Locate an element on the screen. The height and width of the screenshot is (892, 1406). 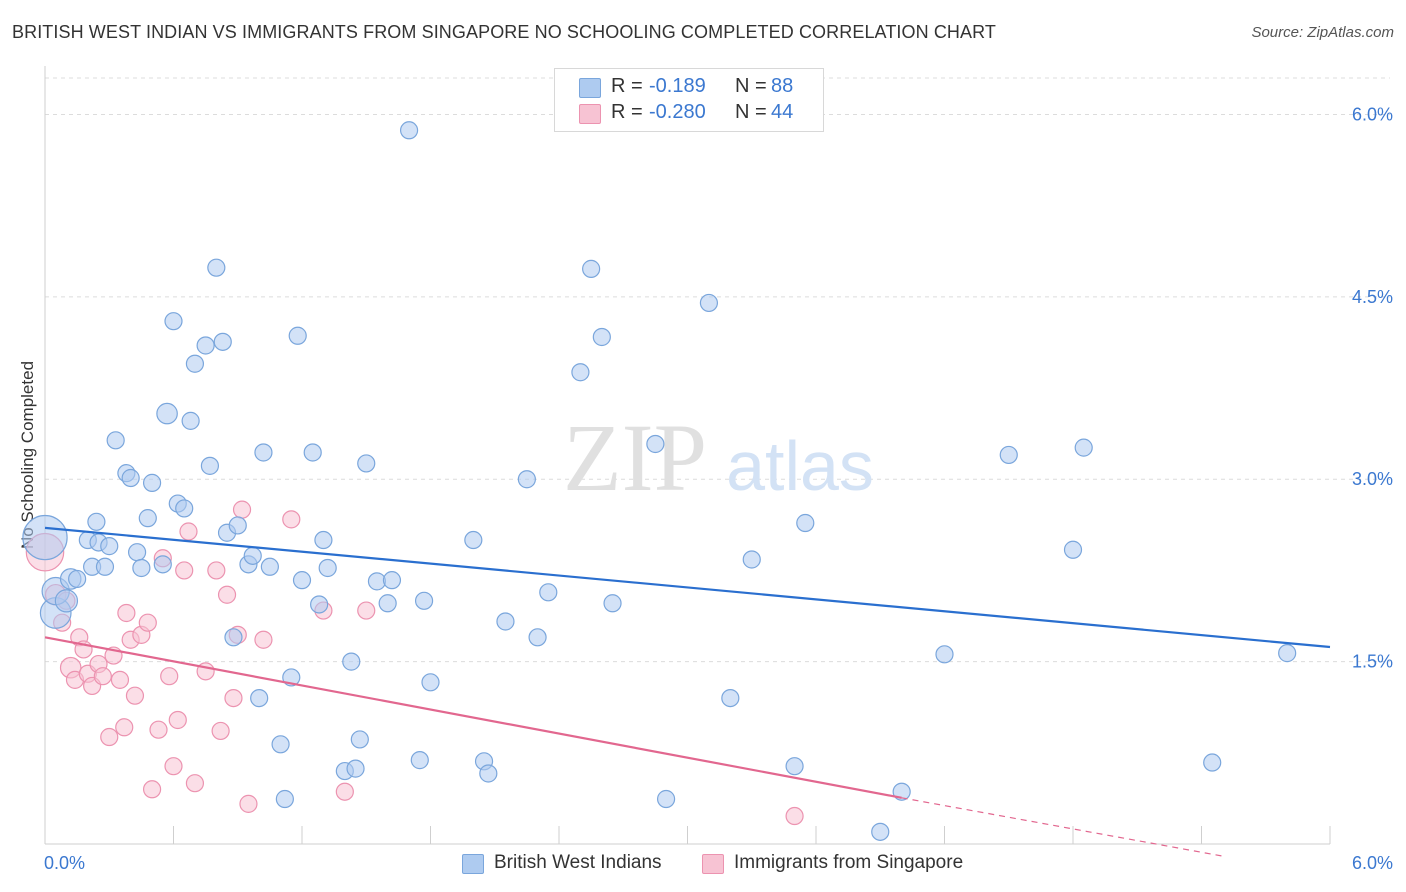
watermark-atlas: atlas is located at coordinates (800, 466).